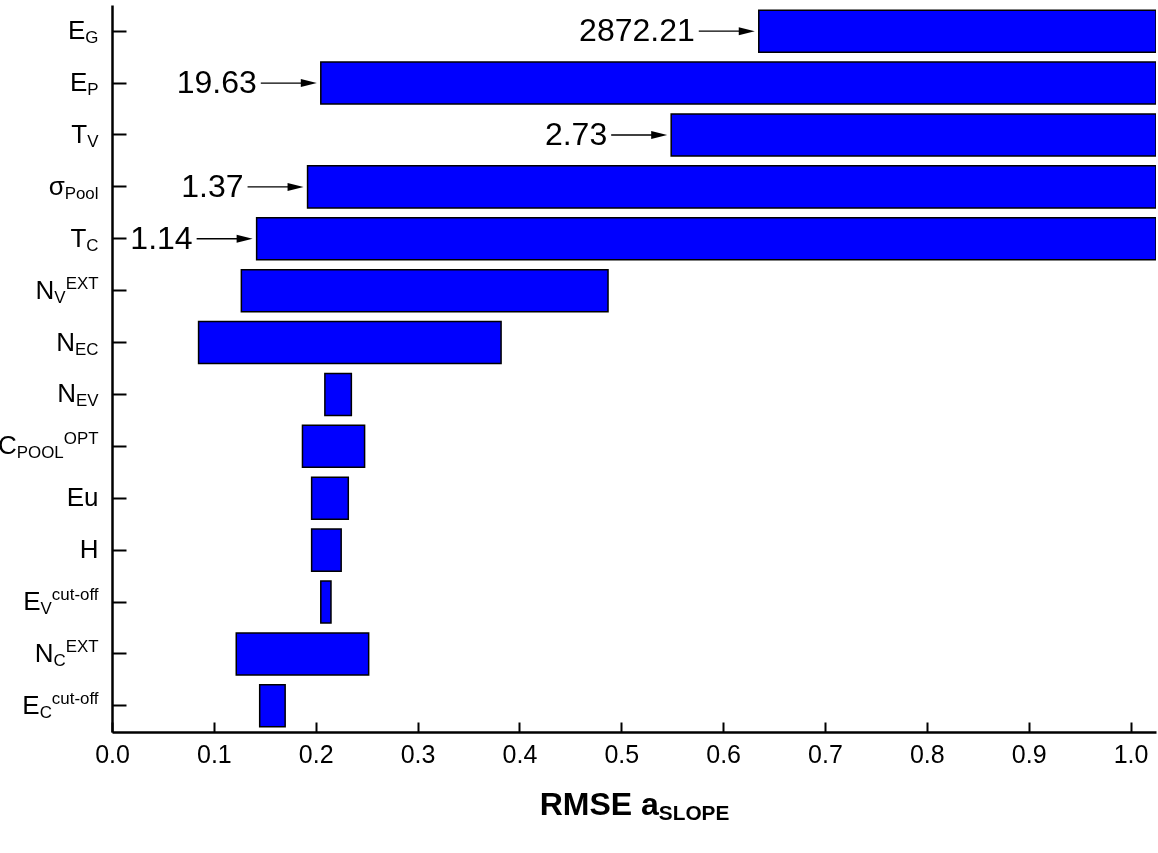  I want to click on x-tick-label: 0.2, so click(316, 753).